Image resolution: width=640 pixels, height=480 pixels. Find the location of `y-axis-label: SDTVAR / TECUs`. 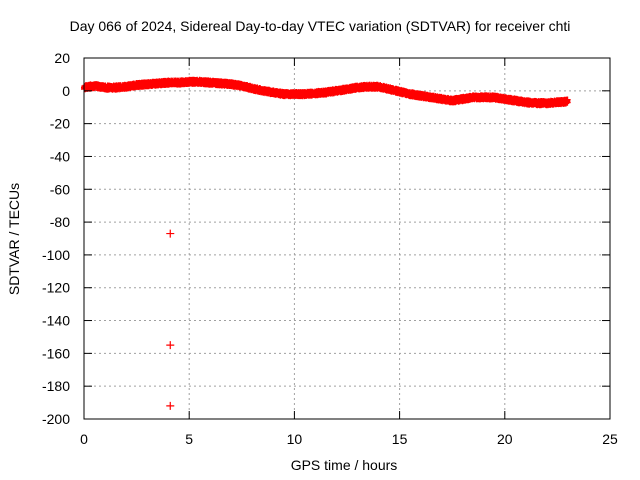

y-axis-label: SDTVAR / TECUs is located at coordinates (14, 239).